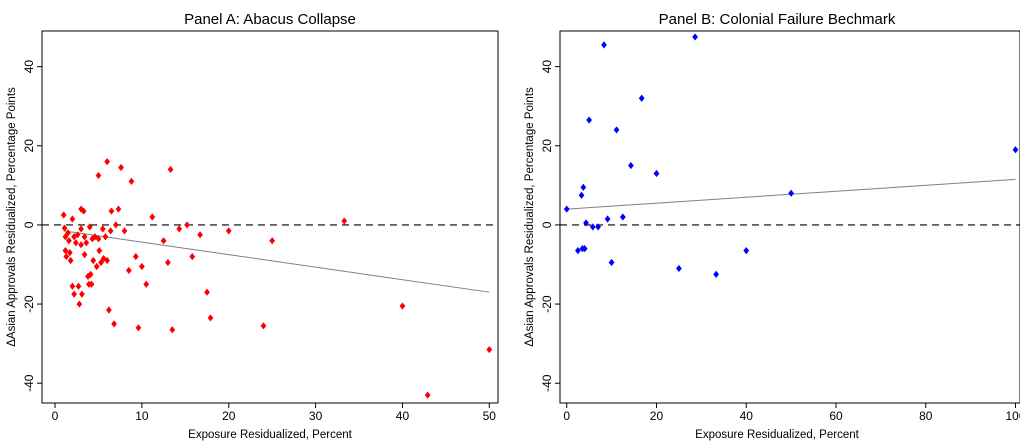 This screenshot has height=441, width=1020. I want to click on panel-b-title: Panel B: Colonial Failure Bechmark, so click(777, 19).